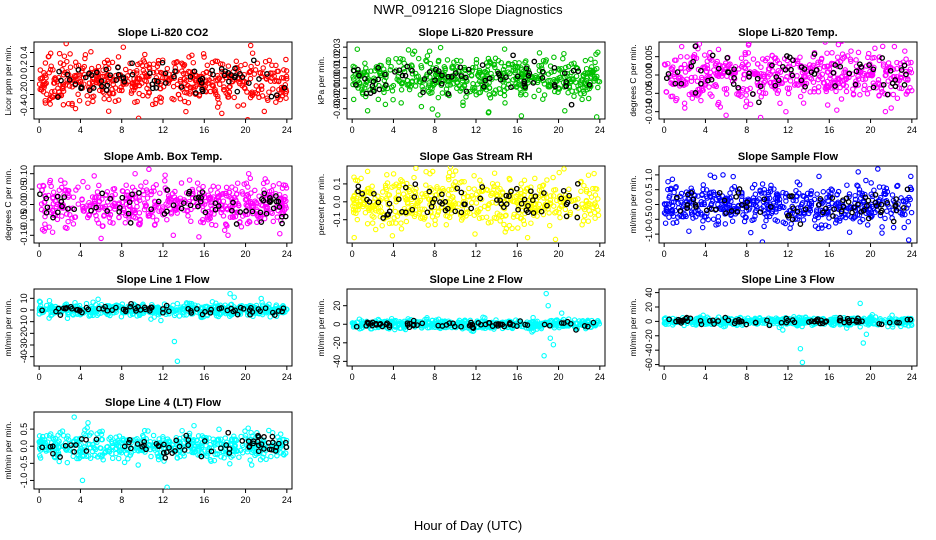  I want to click on x-tick-label: 4, so click(80, 254).